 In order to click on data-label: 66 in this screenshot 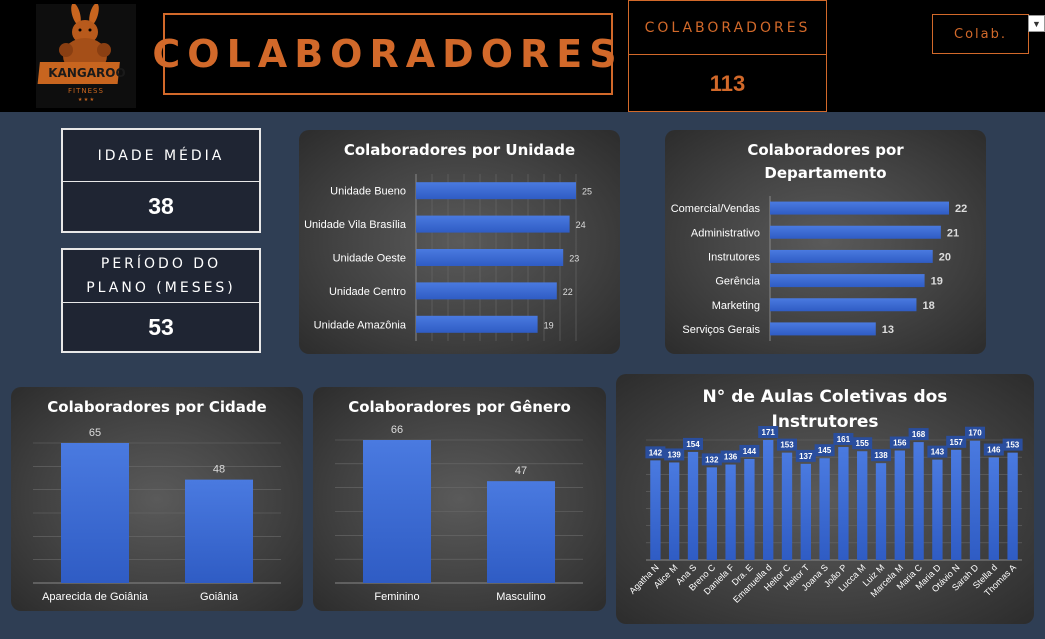, I will do `click(397, 430)`.